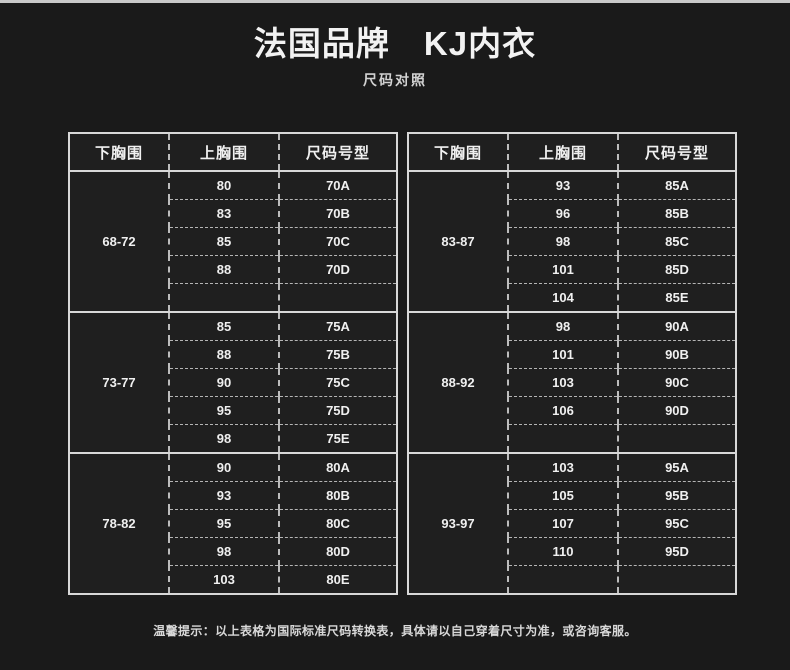 This screenshot has height=670, width=790. What do you see at coordinates (563, 523) in the screenshot?
I see `bust-value-cell: 107` at bounding box center [563, 523].